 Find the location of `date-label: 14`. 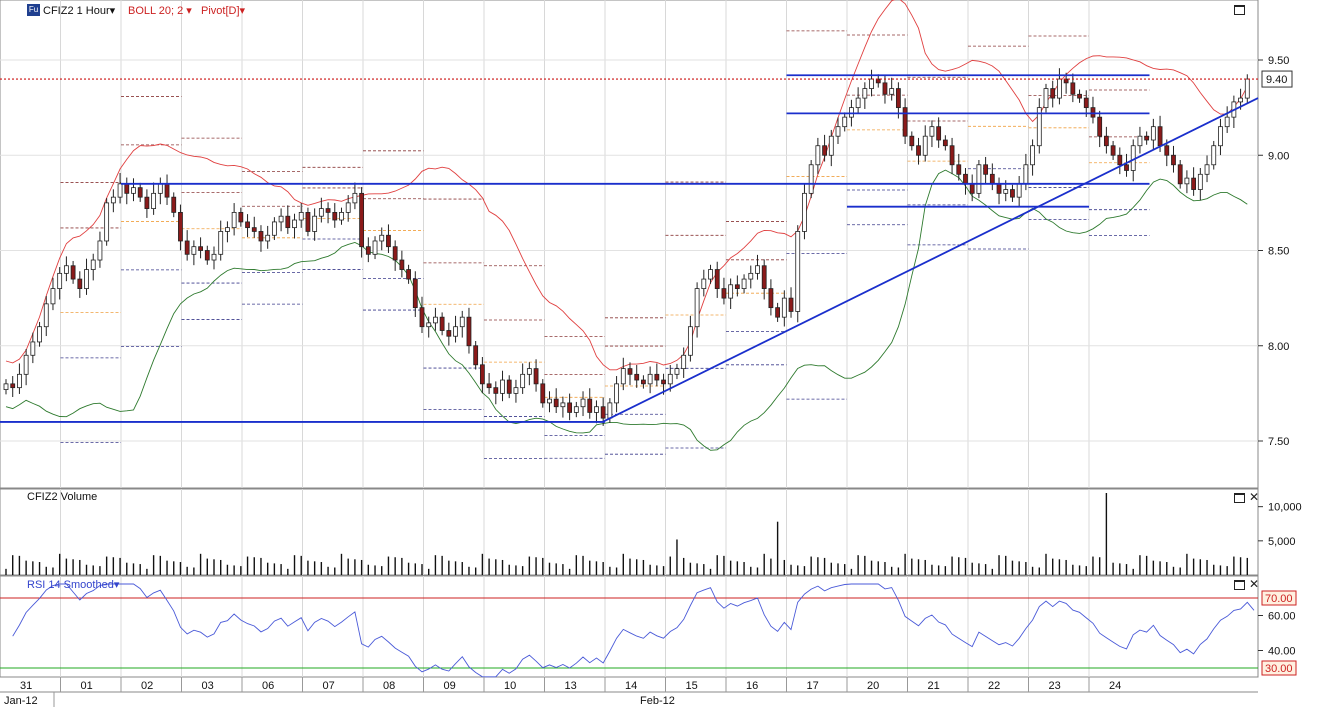

date-label: 14 is located at coordinates (631, 686).